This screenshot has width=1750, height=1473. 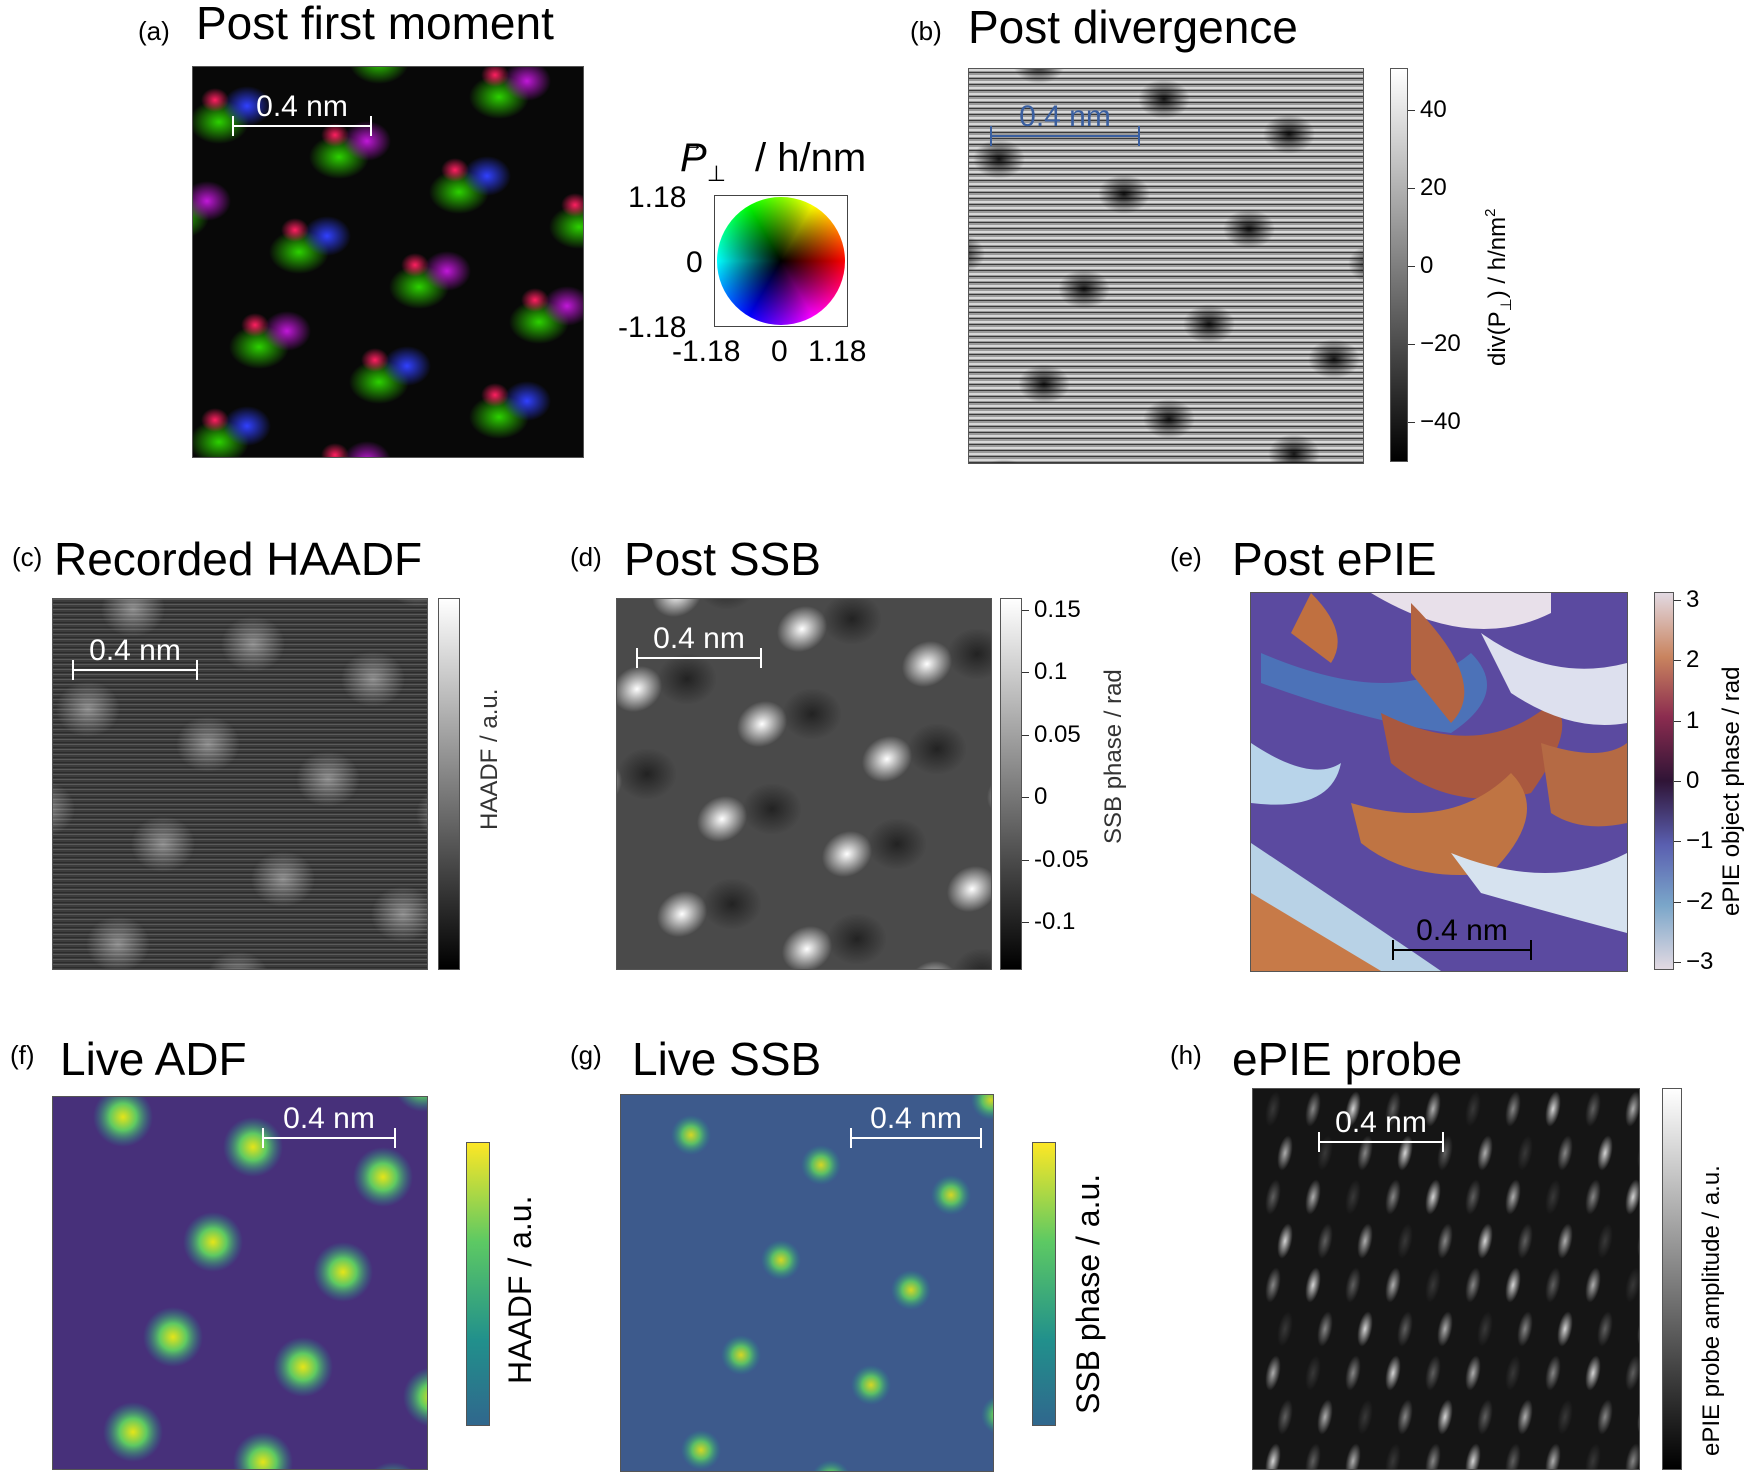 I want to click on epie-object-phase-map, so click(x=1439, y=782).